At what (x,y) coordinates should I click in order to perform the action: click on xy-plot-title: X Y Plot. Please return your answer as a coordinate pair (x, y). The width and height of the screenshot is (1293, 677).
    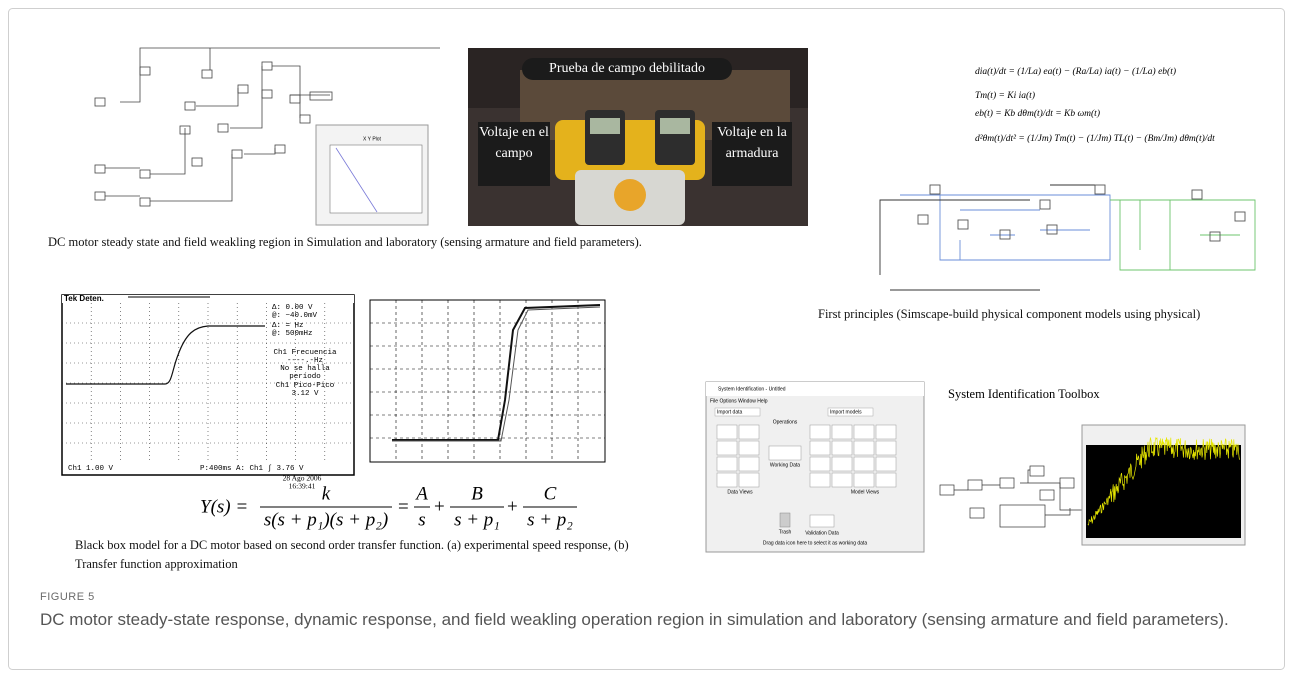
    Looking at the image, I should click on (372, 139).